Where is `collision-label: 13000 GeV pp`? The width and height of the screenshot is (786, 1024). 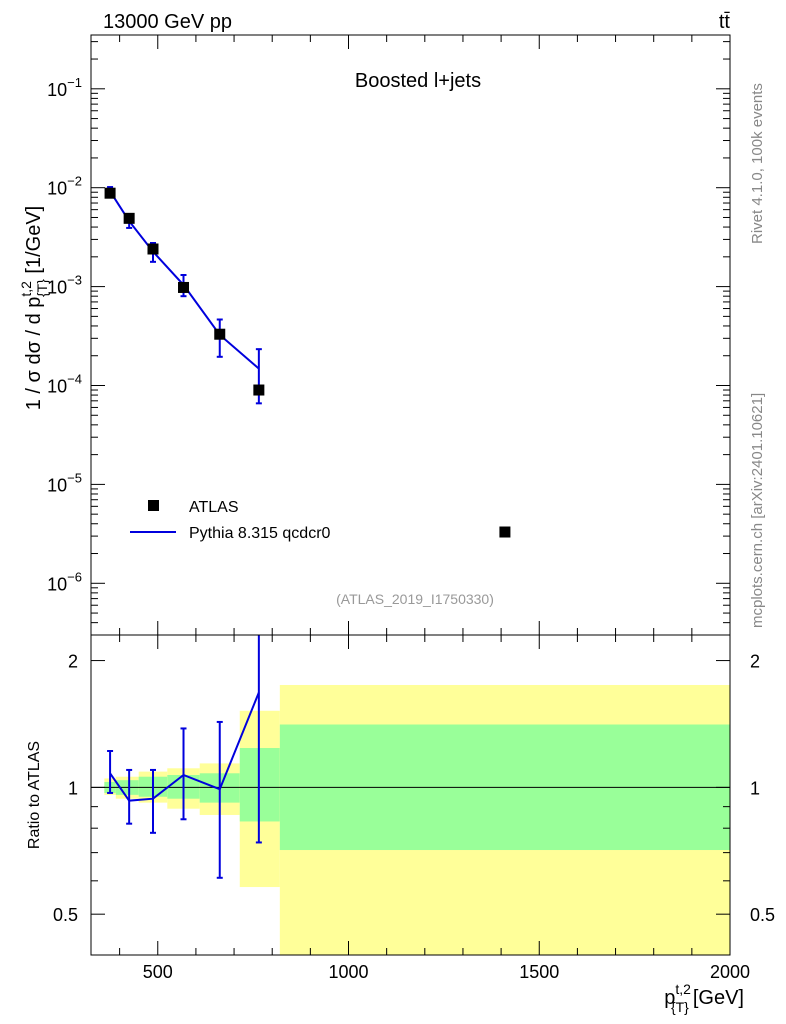 collision-label: 13000 GeV pp is located at coordinates (167, 22).